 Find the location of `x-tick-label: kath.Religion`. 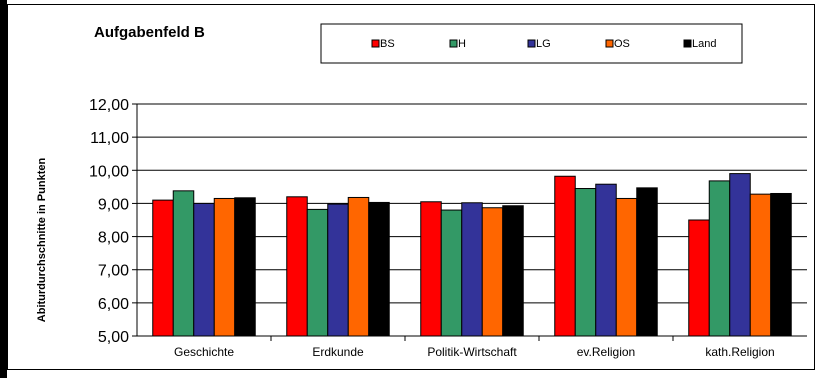

x-tick-label: kath.Religion is located at coordinates (739, 352).